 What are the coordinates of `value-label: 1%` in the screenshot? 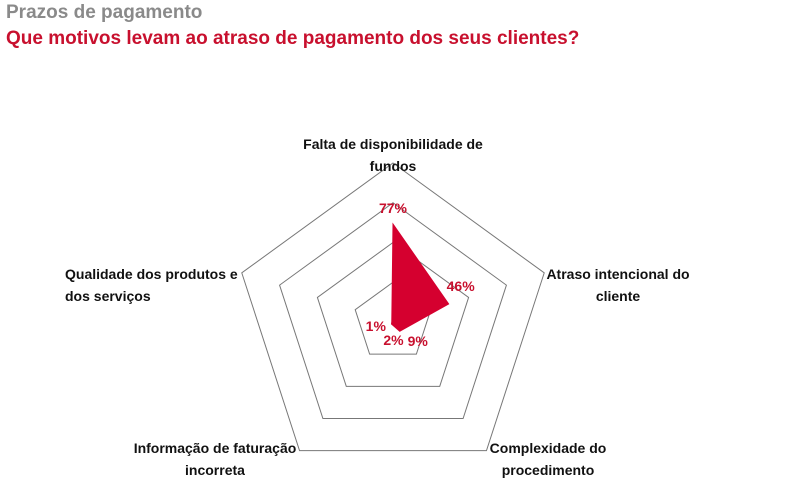 It's located at (375, 325).